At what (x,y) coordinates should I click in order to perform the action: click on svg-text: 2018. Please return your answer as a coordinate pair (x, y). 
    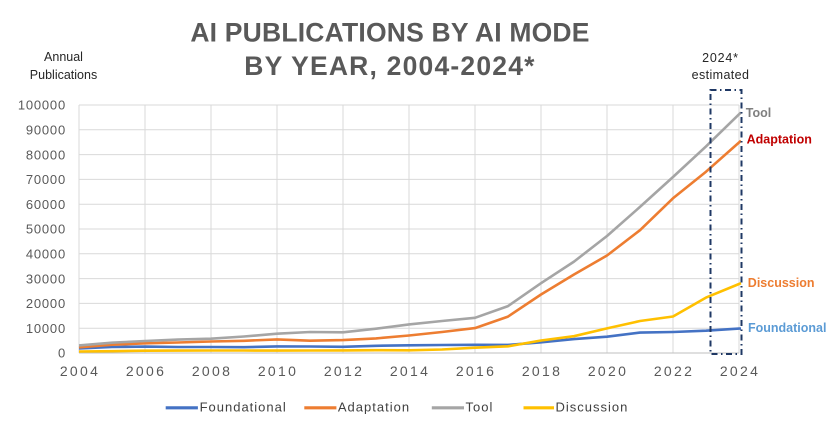
    Looking at the image, I should click on (542, 371).